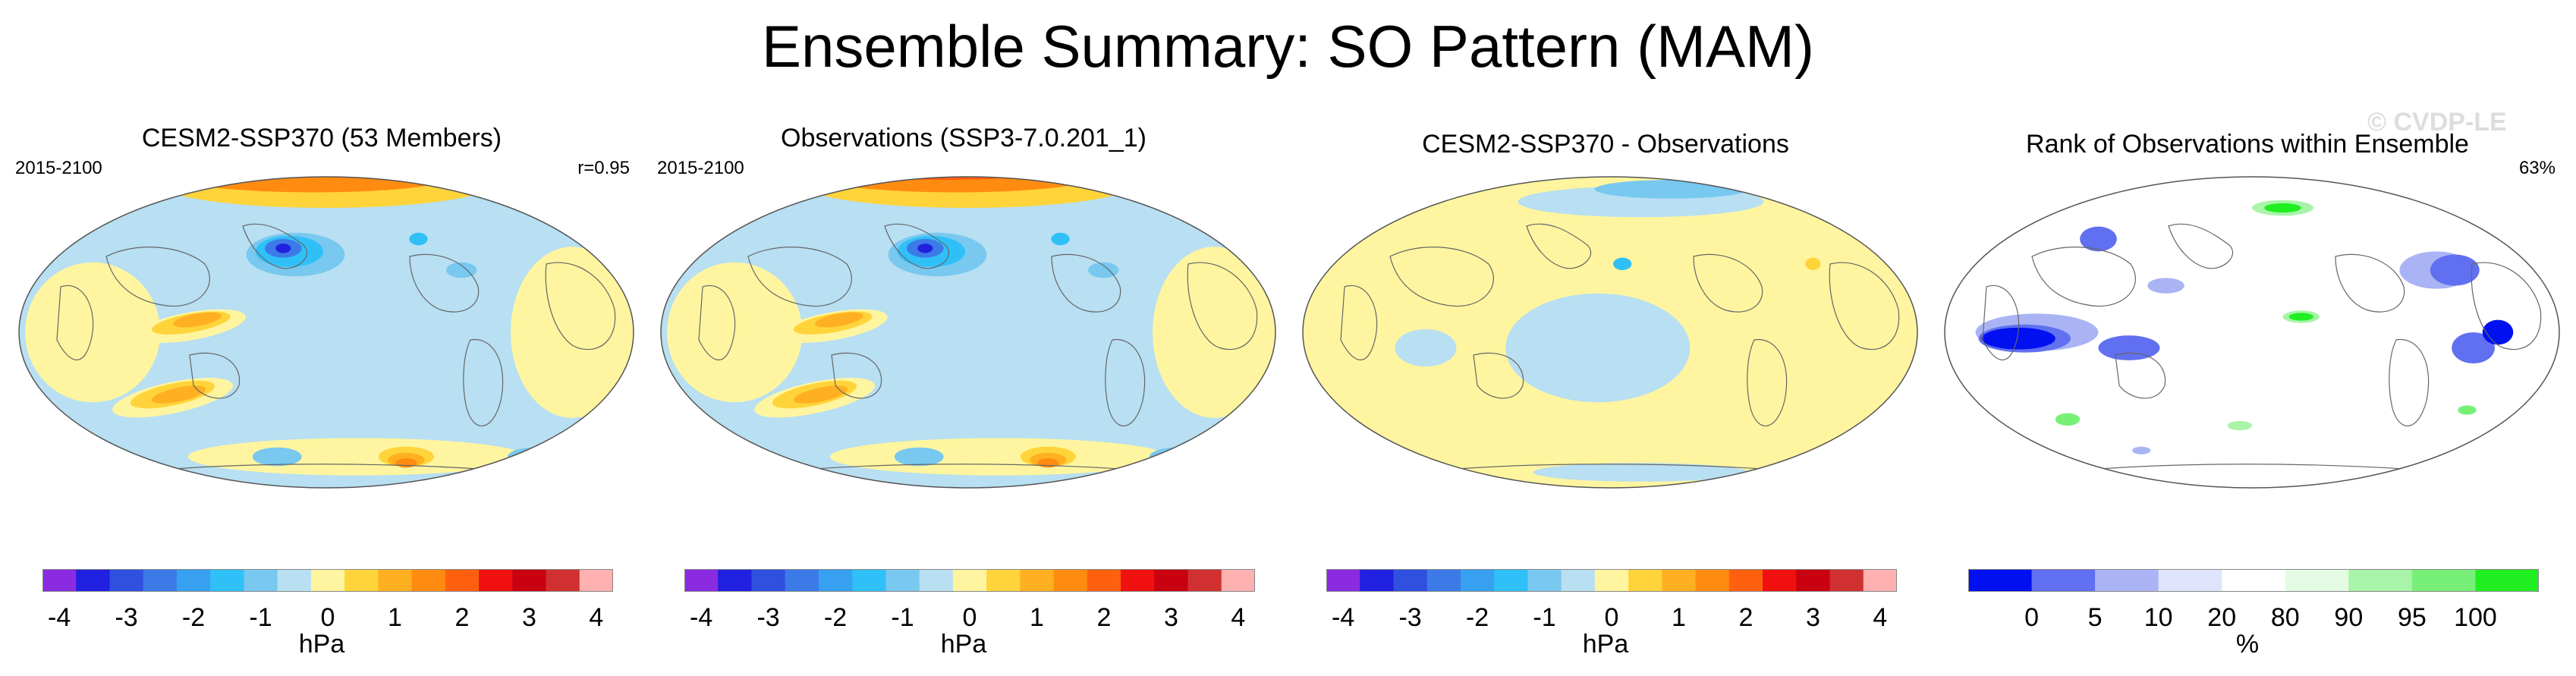 Image resolution: width=2576 pixels, height=676 pixels. I want to click on colorbar-unit: hPa, so click(963, 644).